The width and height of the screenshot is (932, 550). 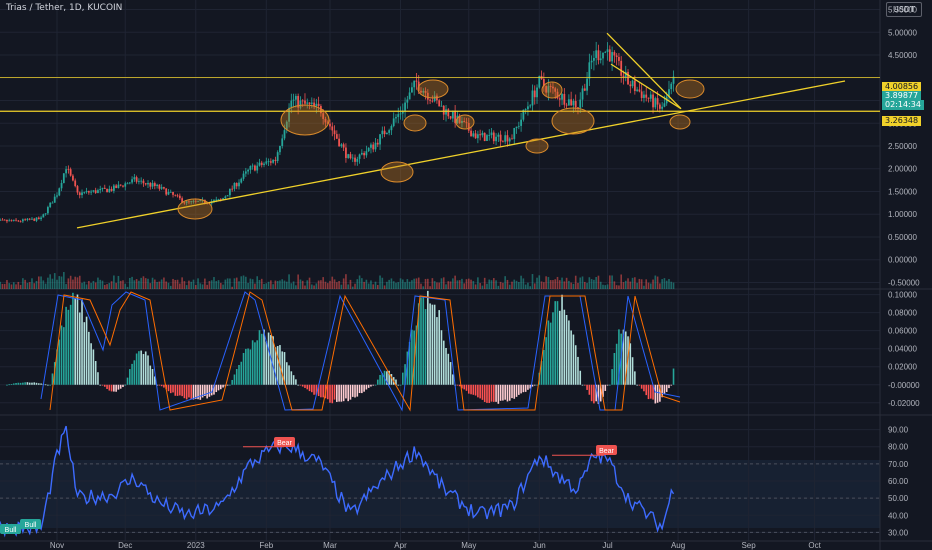 What do you see at coordinates (904, 282) in the screenshot?
I see `price-axis-label: -0.50000` at bounding box center [904, 282].